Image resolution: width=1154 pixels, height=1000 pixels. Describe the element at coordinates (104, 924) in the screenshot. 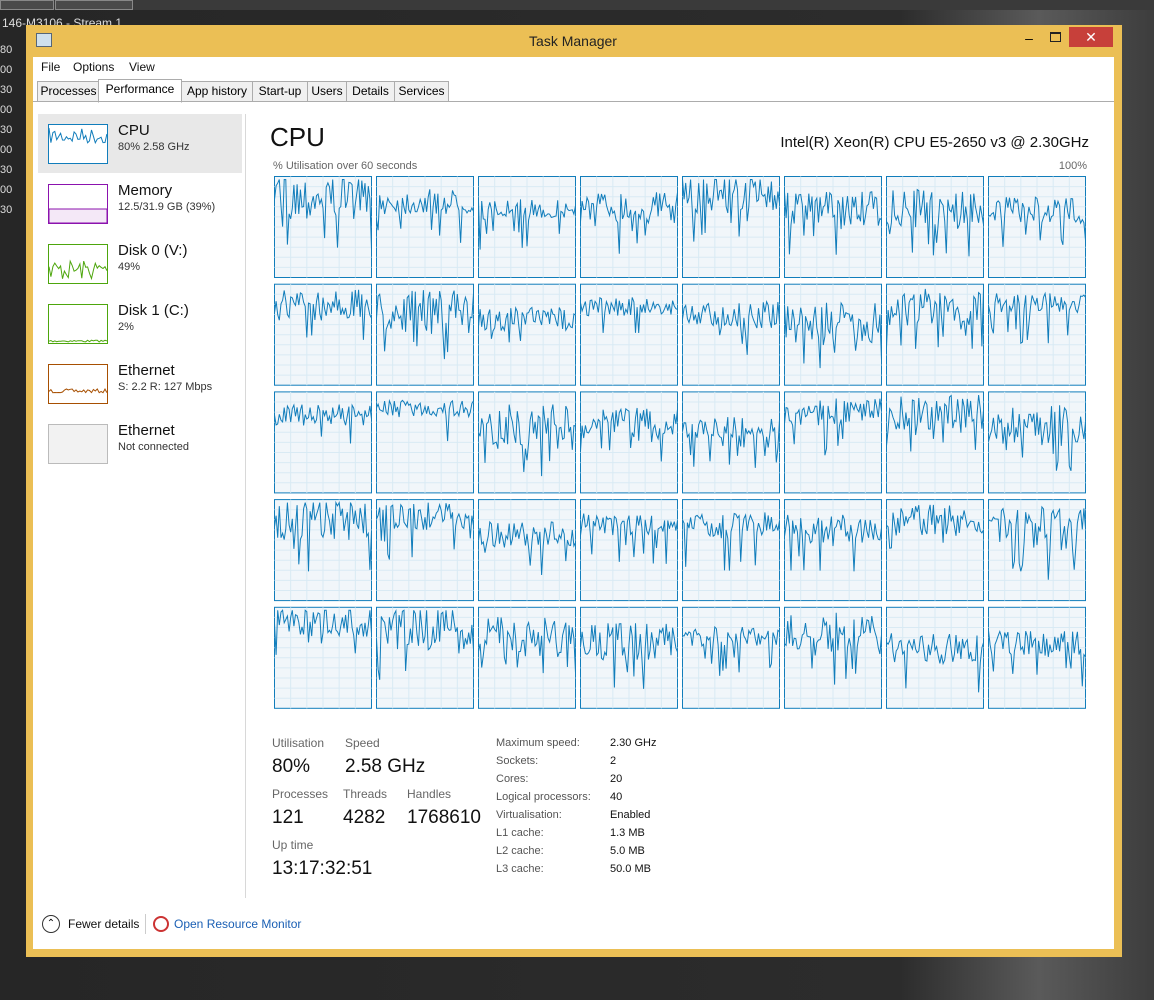

I see `fewer-details: Fewer details` at that location.